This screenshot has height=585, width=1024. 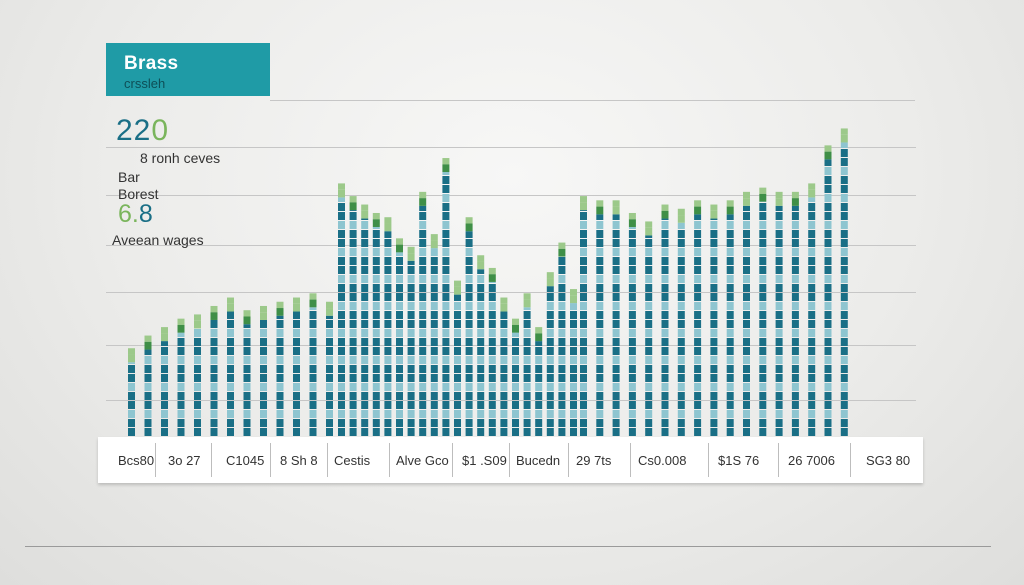 What do you see at coordinates (594, 460) in the screenshot?
I see `category-label: 29 7ts` at bounding box center [594, 460].